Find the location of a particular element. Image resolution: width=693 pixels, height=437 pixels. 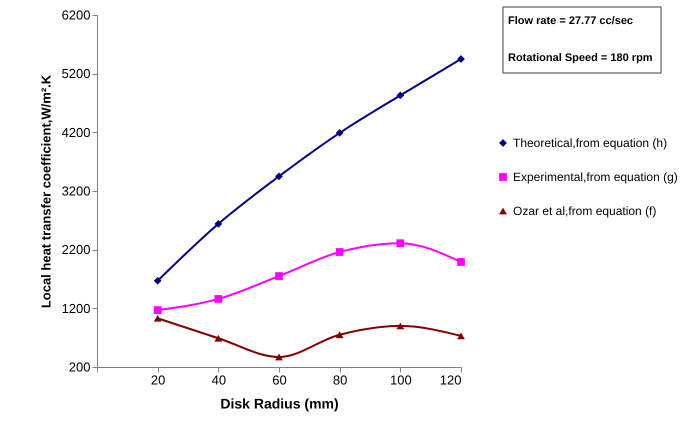

legend-label: Ozar et al,from equation (f) is located at coordinates (584, 211).